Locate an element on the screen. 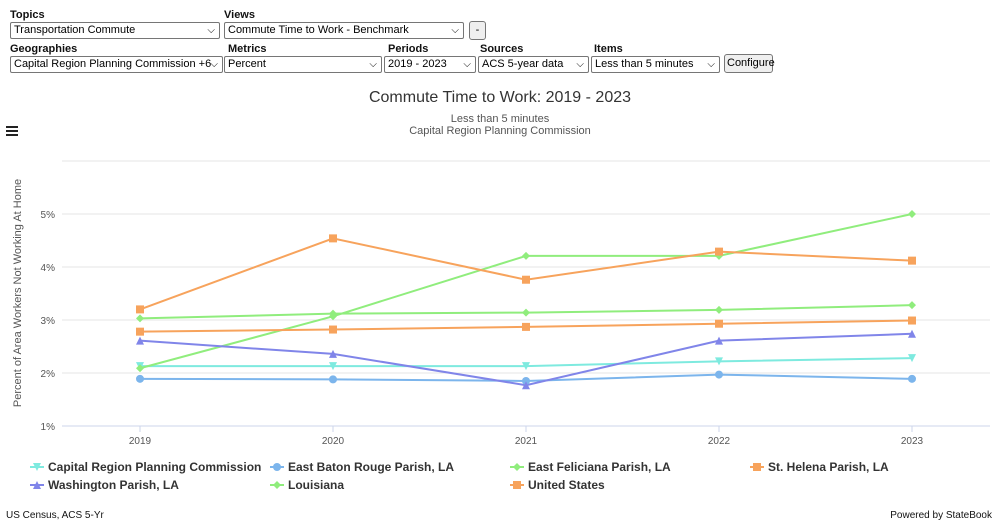 This screenshot has height=530, width=1000. legend-item: Washington Parish, LA is located at coordinates (104, 485).